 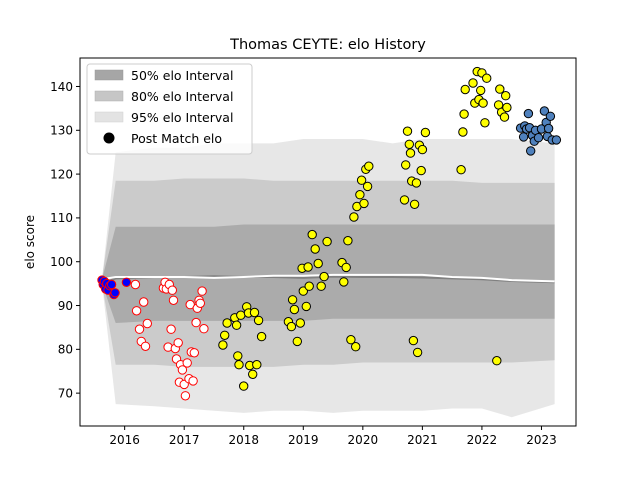 I want to click on x-tick-label-3: 2019, so click(x=303, y=440).